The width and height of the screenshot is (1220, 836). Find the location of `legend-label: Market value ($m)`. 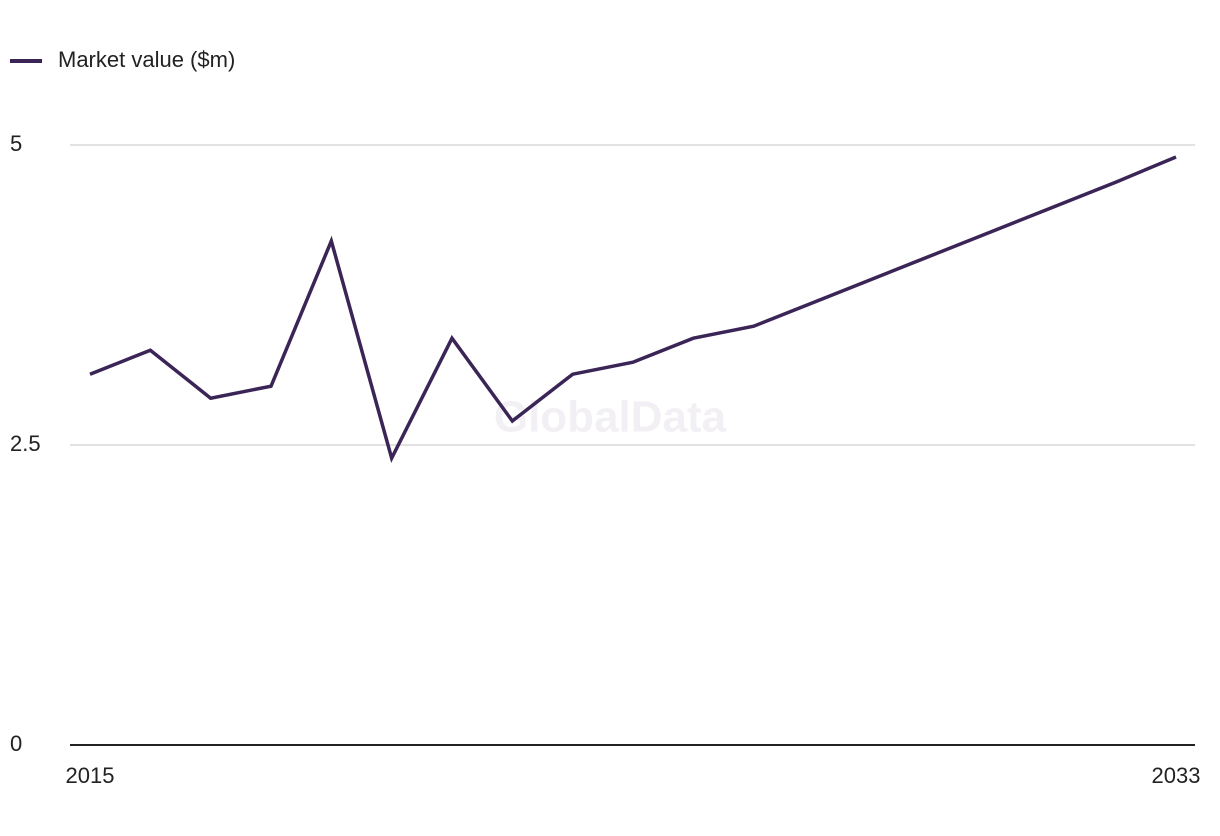

legend-label: Market value ($m) is located at coordinates (146, 59).